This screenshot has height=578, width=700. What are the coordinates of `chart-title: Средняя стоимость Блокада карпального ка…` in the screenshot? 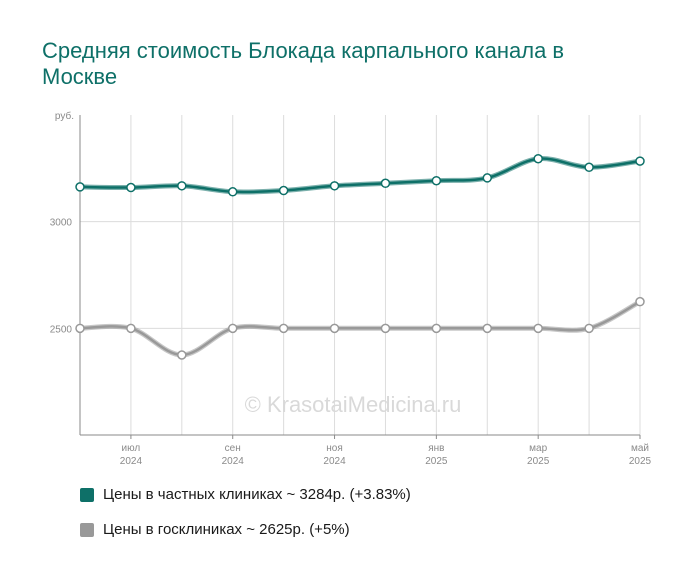 It's located at (303, 63).